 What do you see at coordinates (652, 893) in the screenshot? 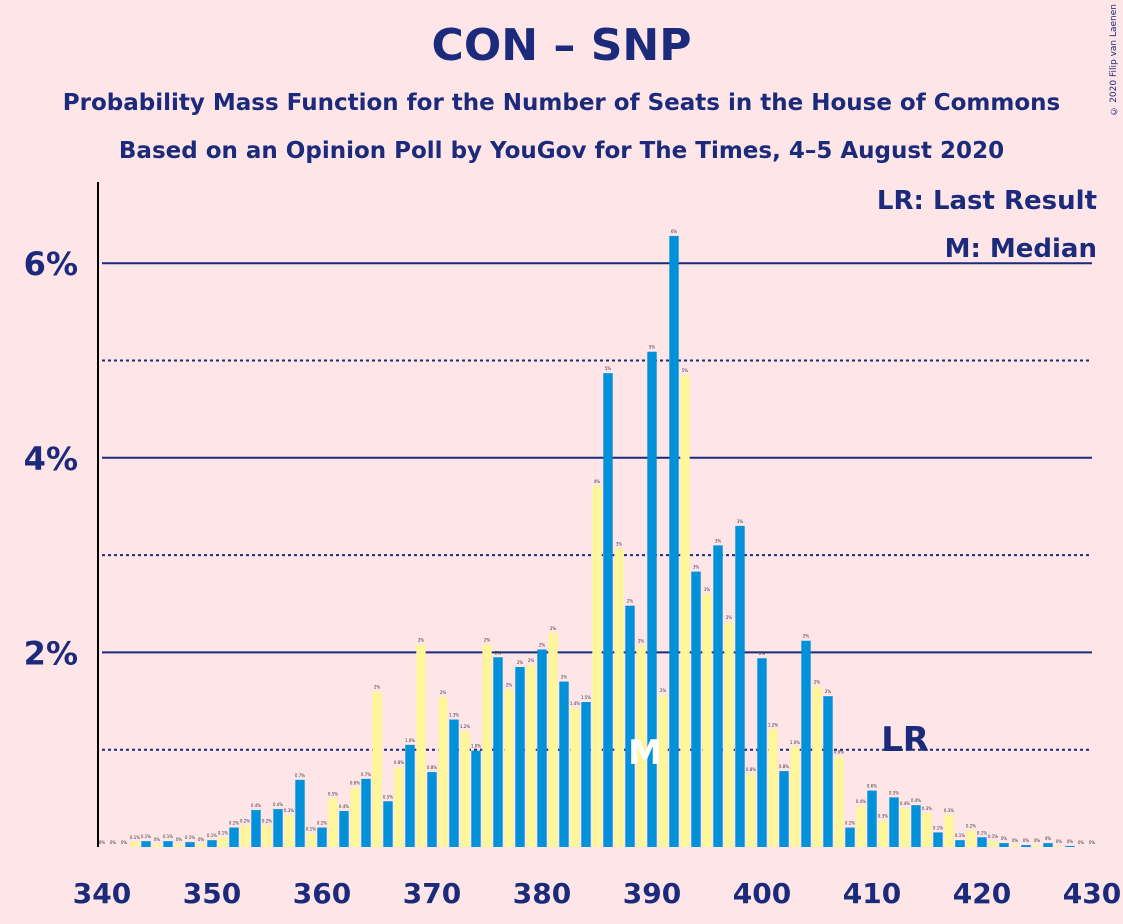
I see `x-tick-label: 390` at bounding box center [652, 893].